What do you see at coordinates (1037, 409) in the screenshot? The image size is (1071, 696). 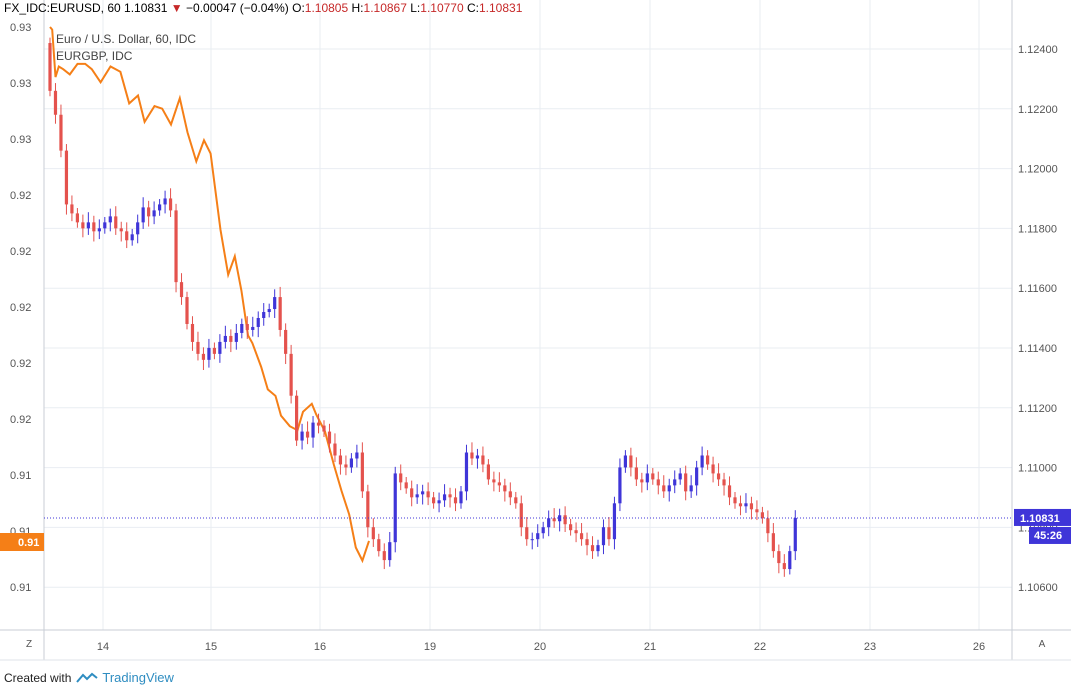 I see `right-axis-tick-label: 1.11200` at bounding box center [1037, 409].